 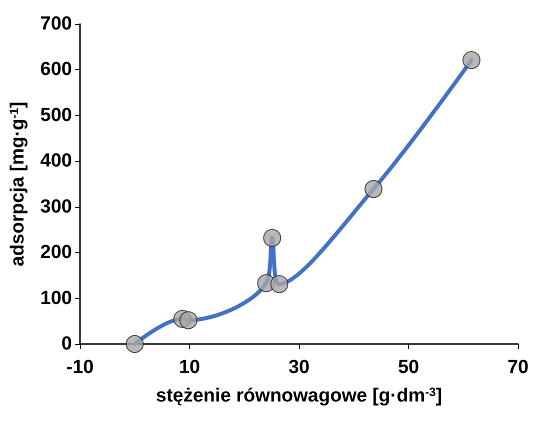 What do you see at coordinates (56, 161) in the screenshot?
I see `y-tick-label: 400` at bounding box center [56, 161].